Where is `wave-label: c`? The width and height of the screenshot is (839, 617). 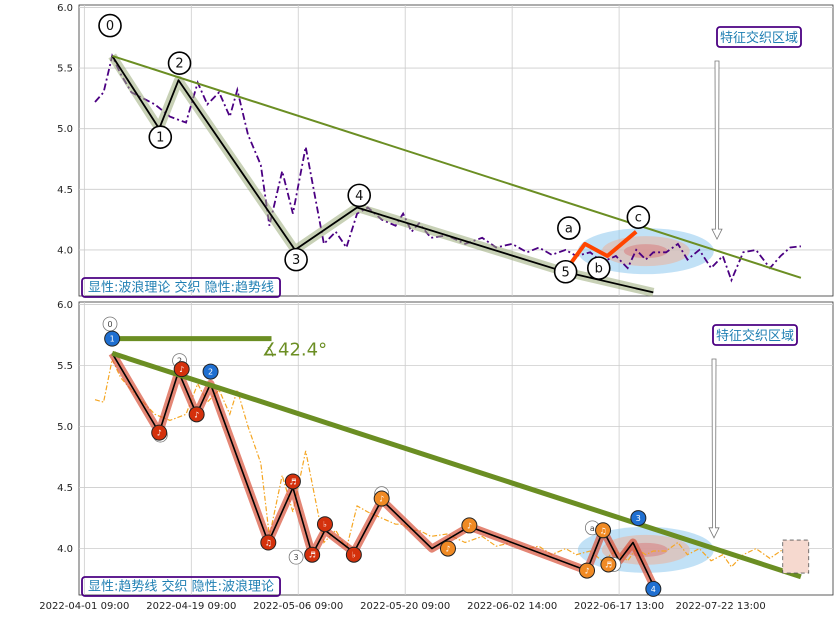 wave-label: c is located at coordinates (638, 218).